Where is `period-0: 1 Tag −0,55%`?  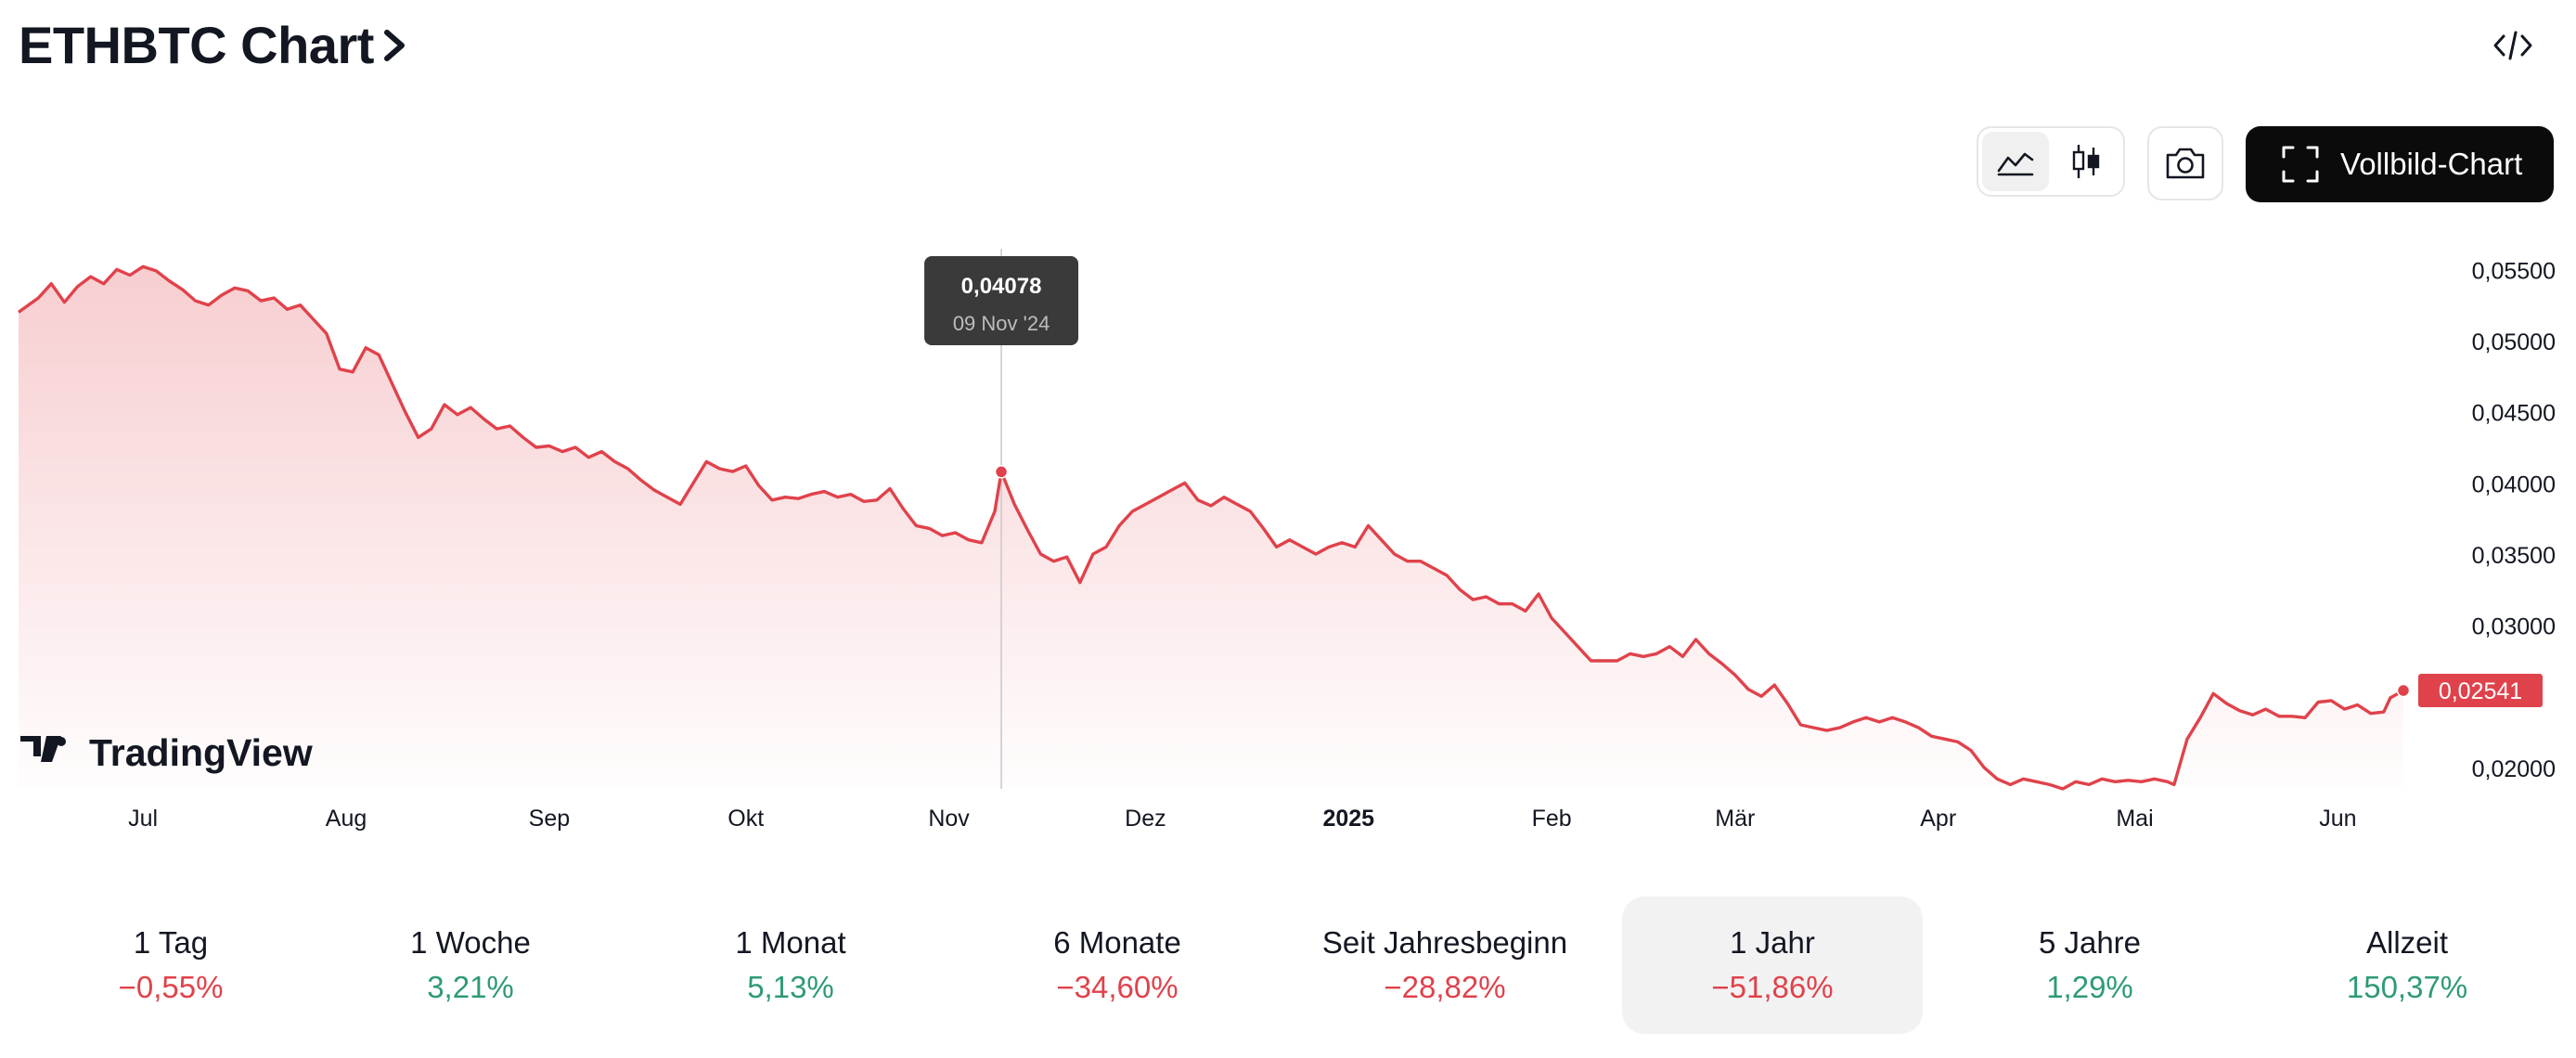
period-0: 1 Tag −0,55% is located at coordinates (171, 966).